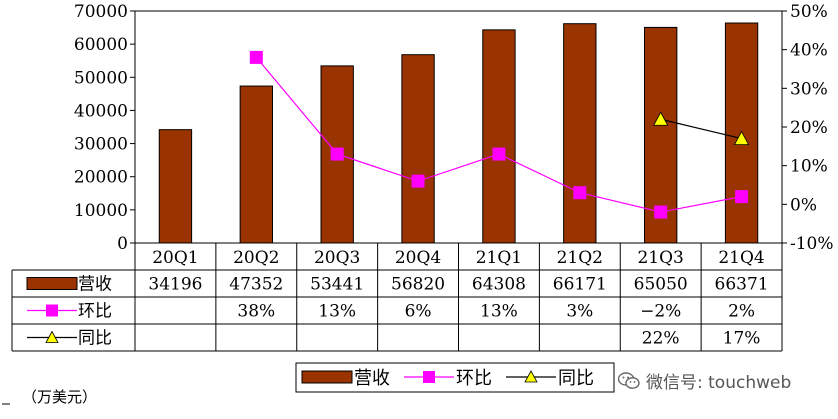 Image resolution: width=838 pixels, height=419 pixels. I want to click on y-left-tick-label: 60000, so click(101, 45).